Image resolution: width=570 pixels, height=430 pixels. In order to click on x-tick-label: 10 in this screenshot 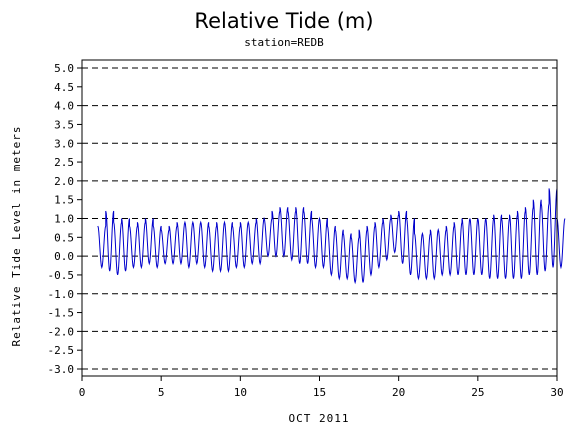, I will do `click(240, 392)`.